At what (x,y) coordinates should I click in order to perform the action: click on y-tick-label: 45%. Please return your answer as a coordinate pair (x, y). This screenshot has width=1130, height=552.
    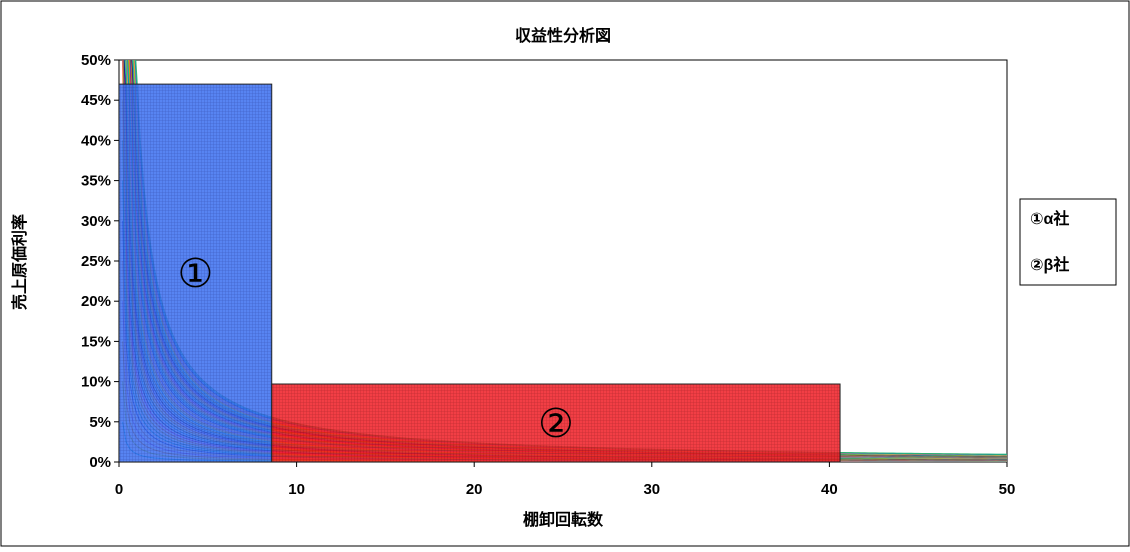
    Looking at the image, I should click on (96, 100).